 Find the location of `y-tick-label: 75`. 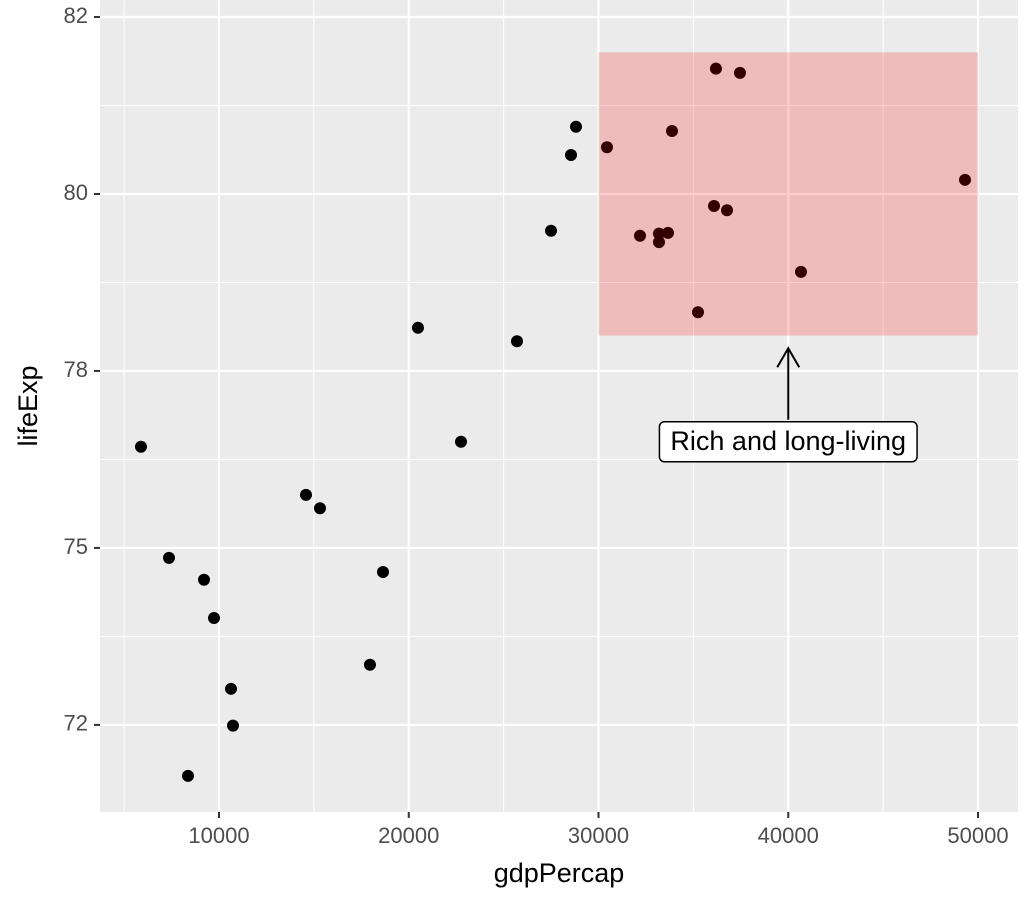

y-tick-label: 75 is located at coordinates (76, 546).